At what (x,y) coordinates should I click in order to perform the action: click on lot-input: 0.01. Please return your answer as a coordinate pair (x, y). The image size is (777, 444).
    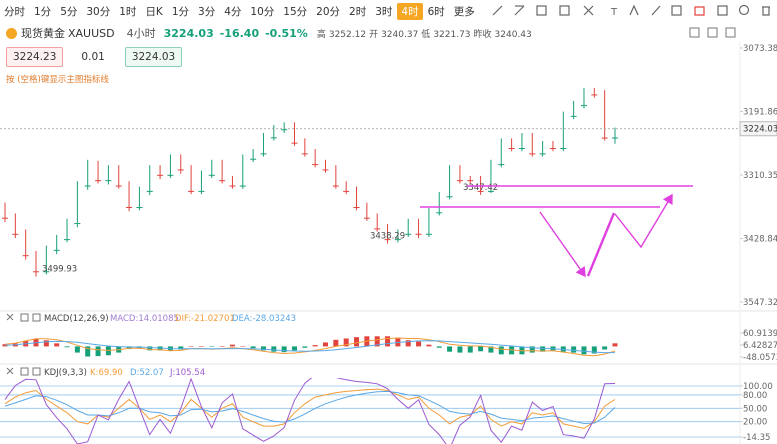
    Looking at the image, I should click on (93, 57).